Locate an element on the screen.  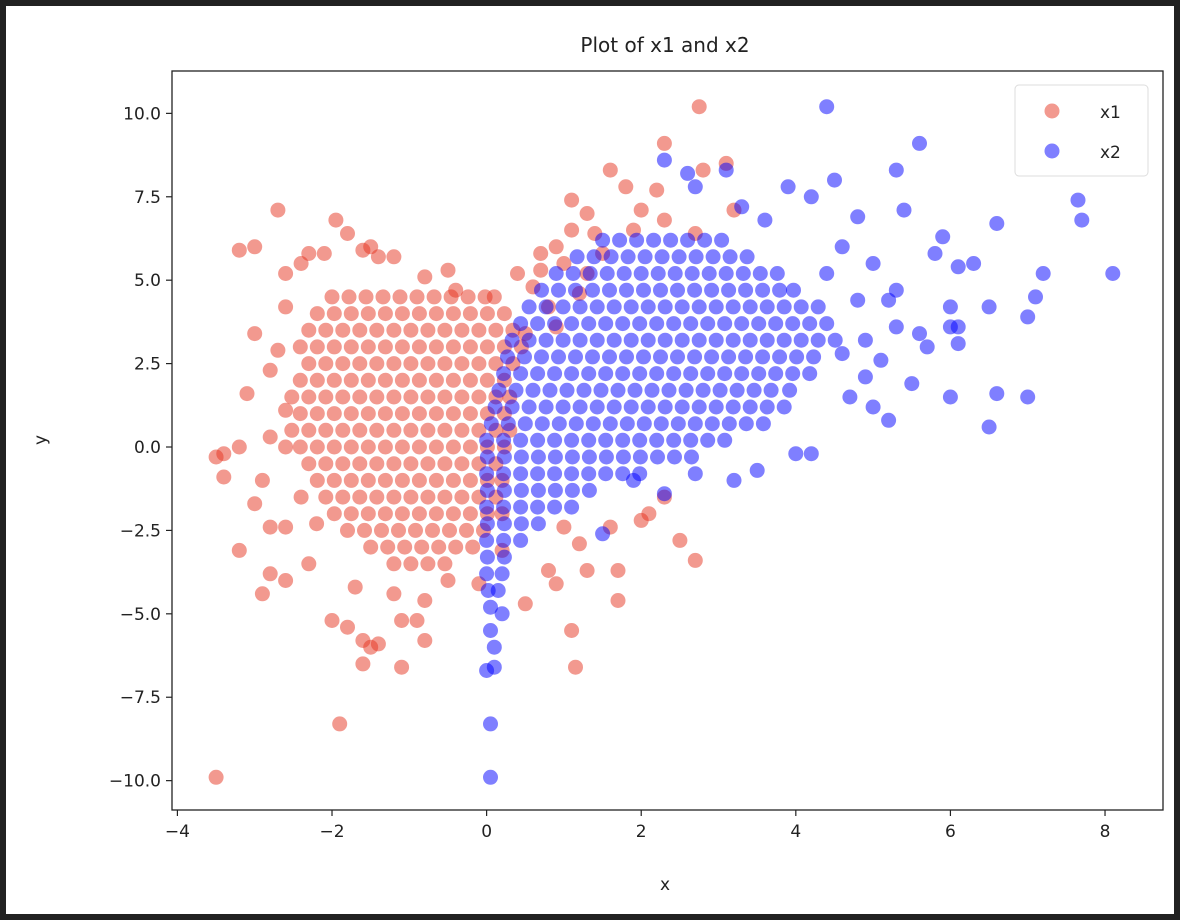
legend-frame is located at coordinates (1081, 130).